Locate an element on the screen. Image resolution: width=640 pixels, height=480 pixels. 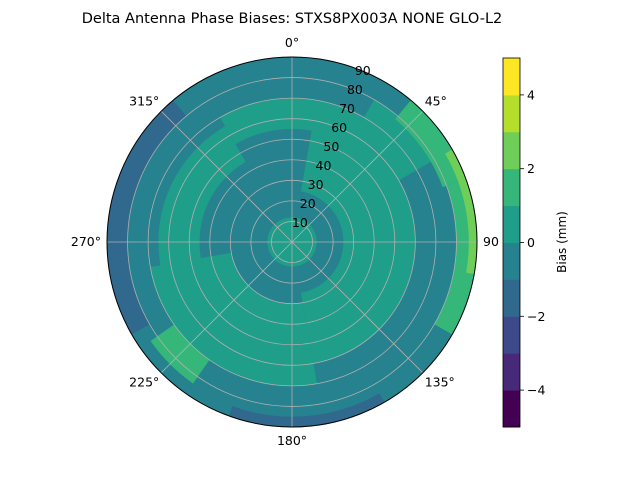
colorbar-tick-label: −2 is located at coordinates (536, 316).